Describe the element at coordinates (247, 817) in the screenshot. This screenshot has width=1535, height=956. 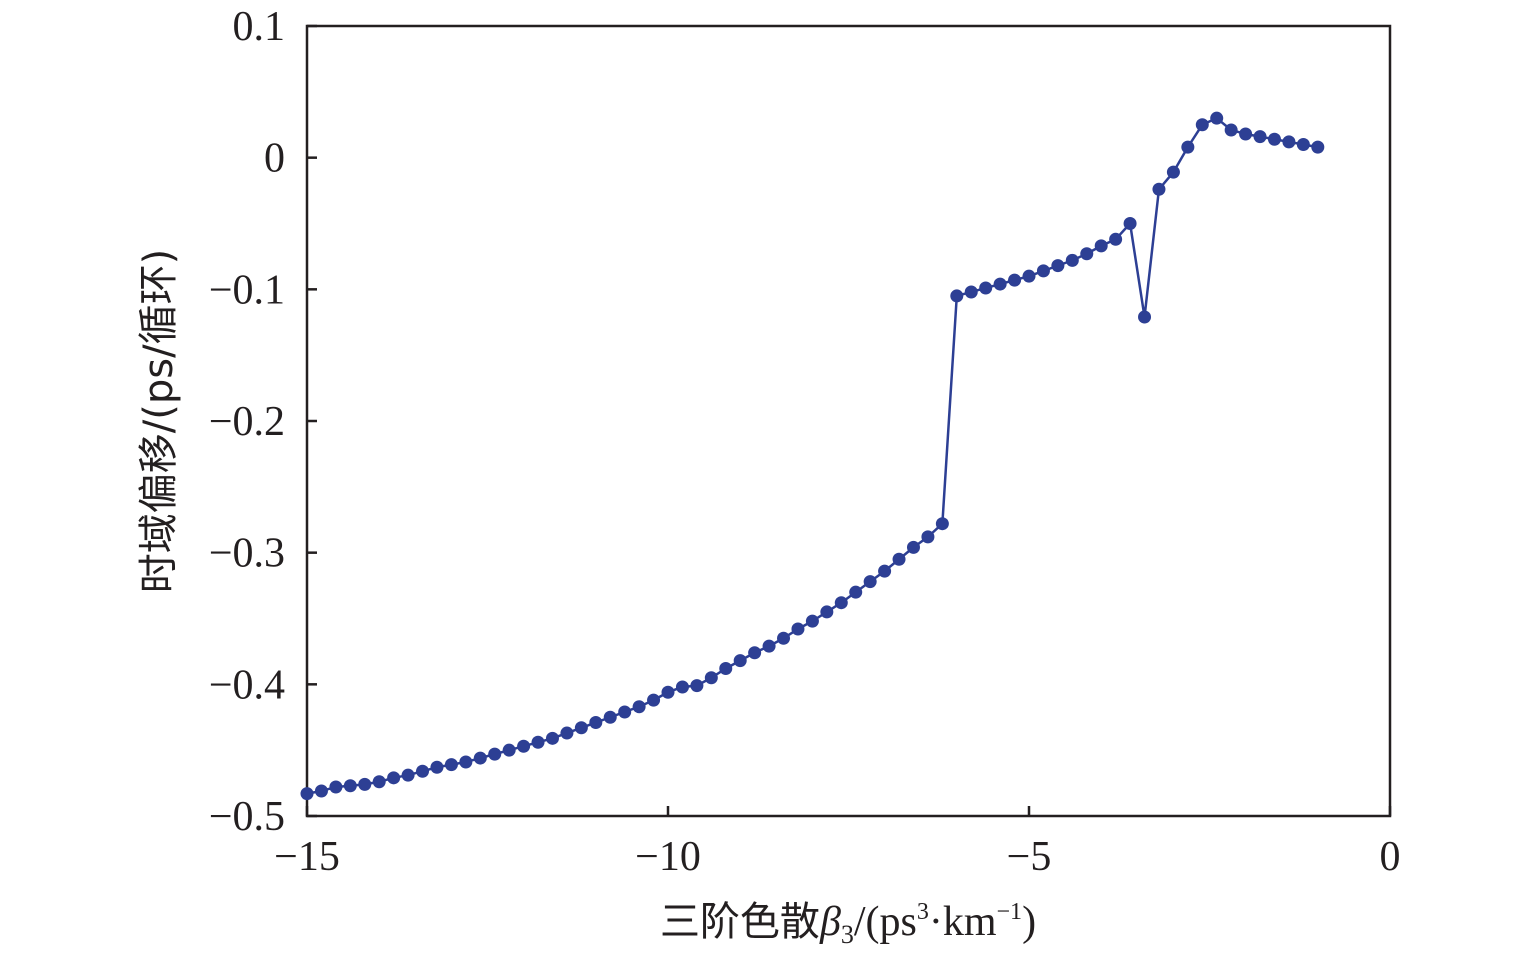
I see `y-tick-label: −0.5` at that location.